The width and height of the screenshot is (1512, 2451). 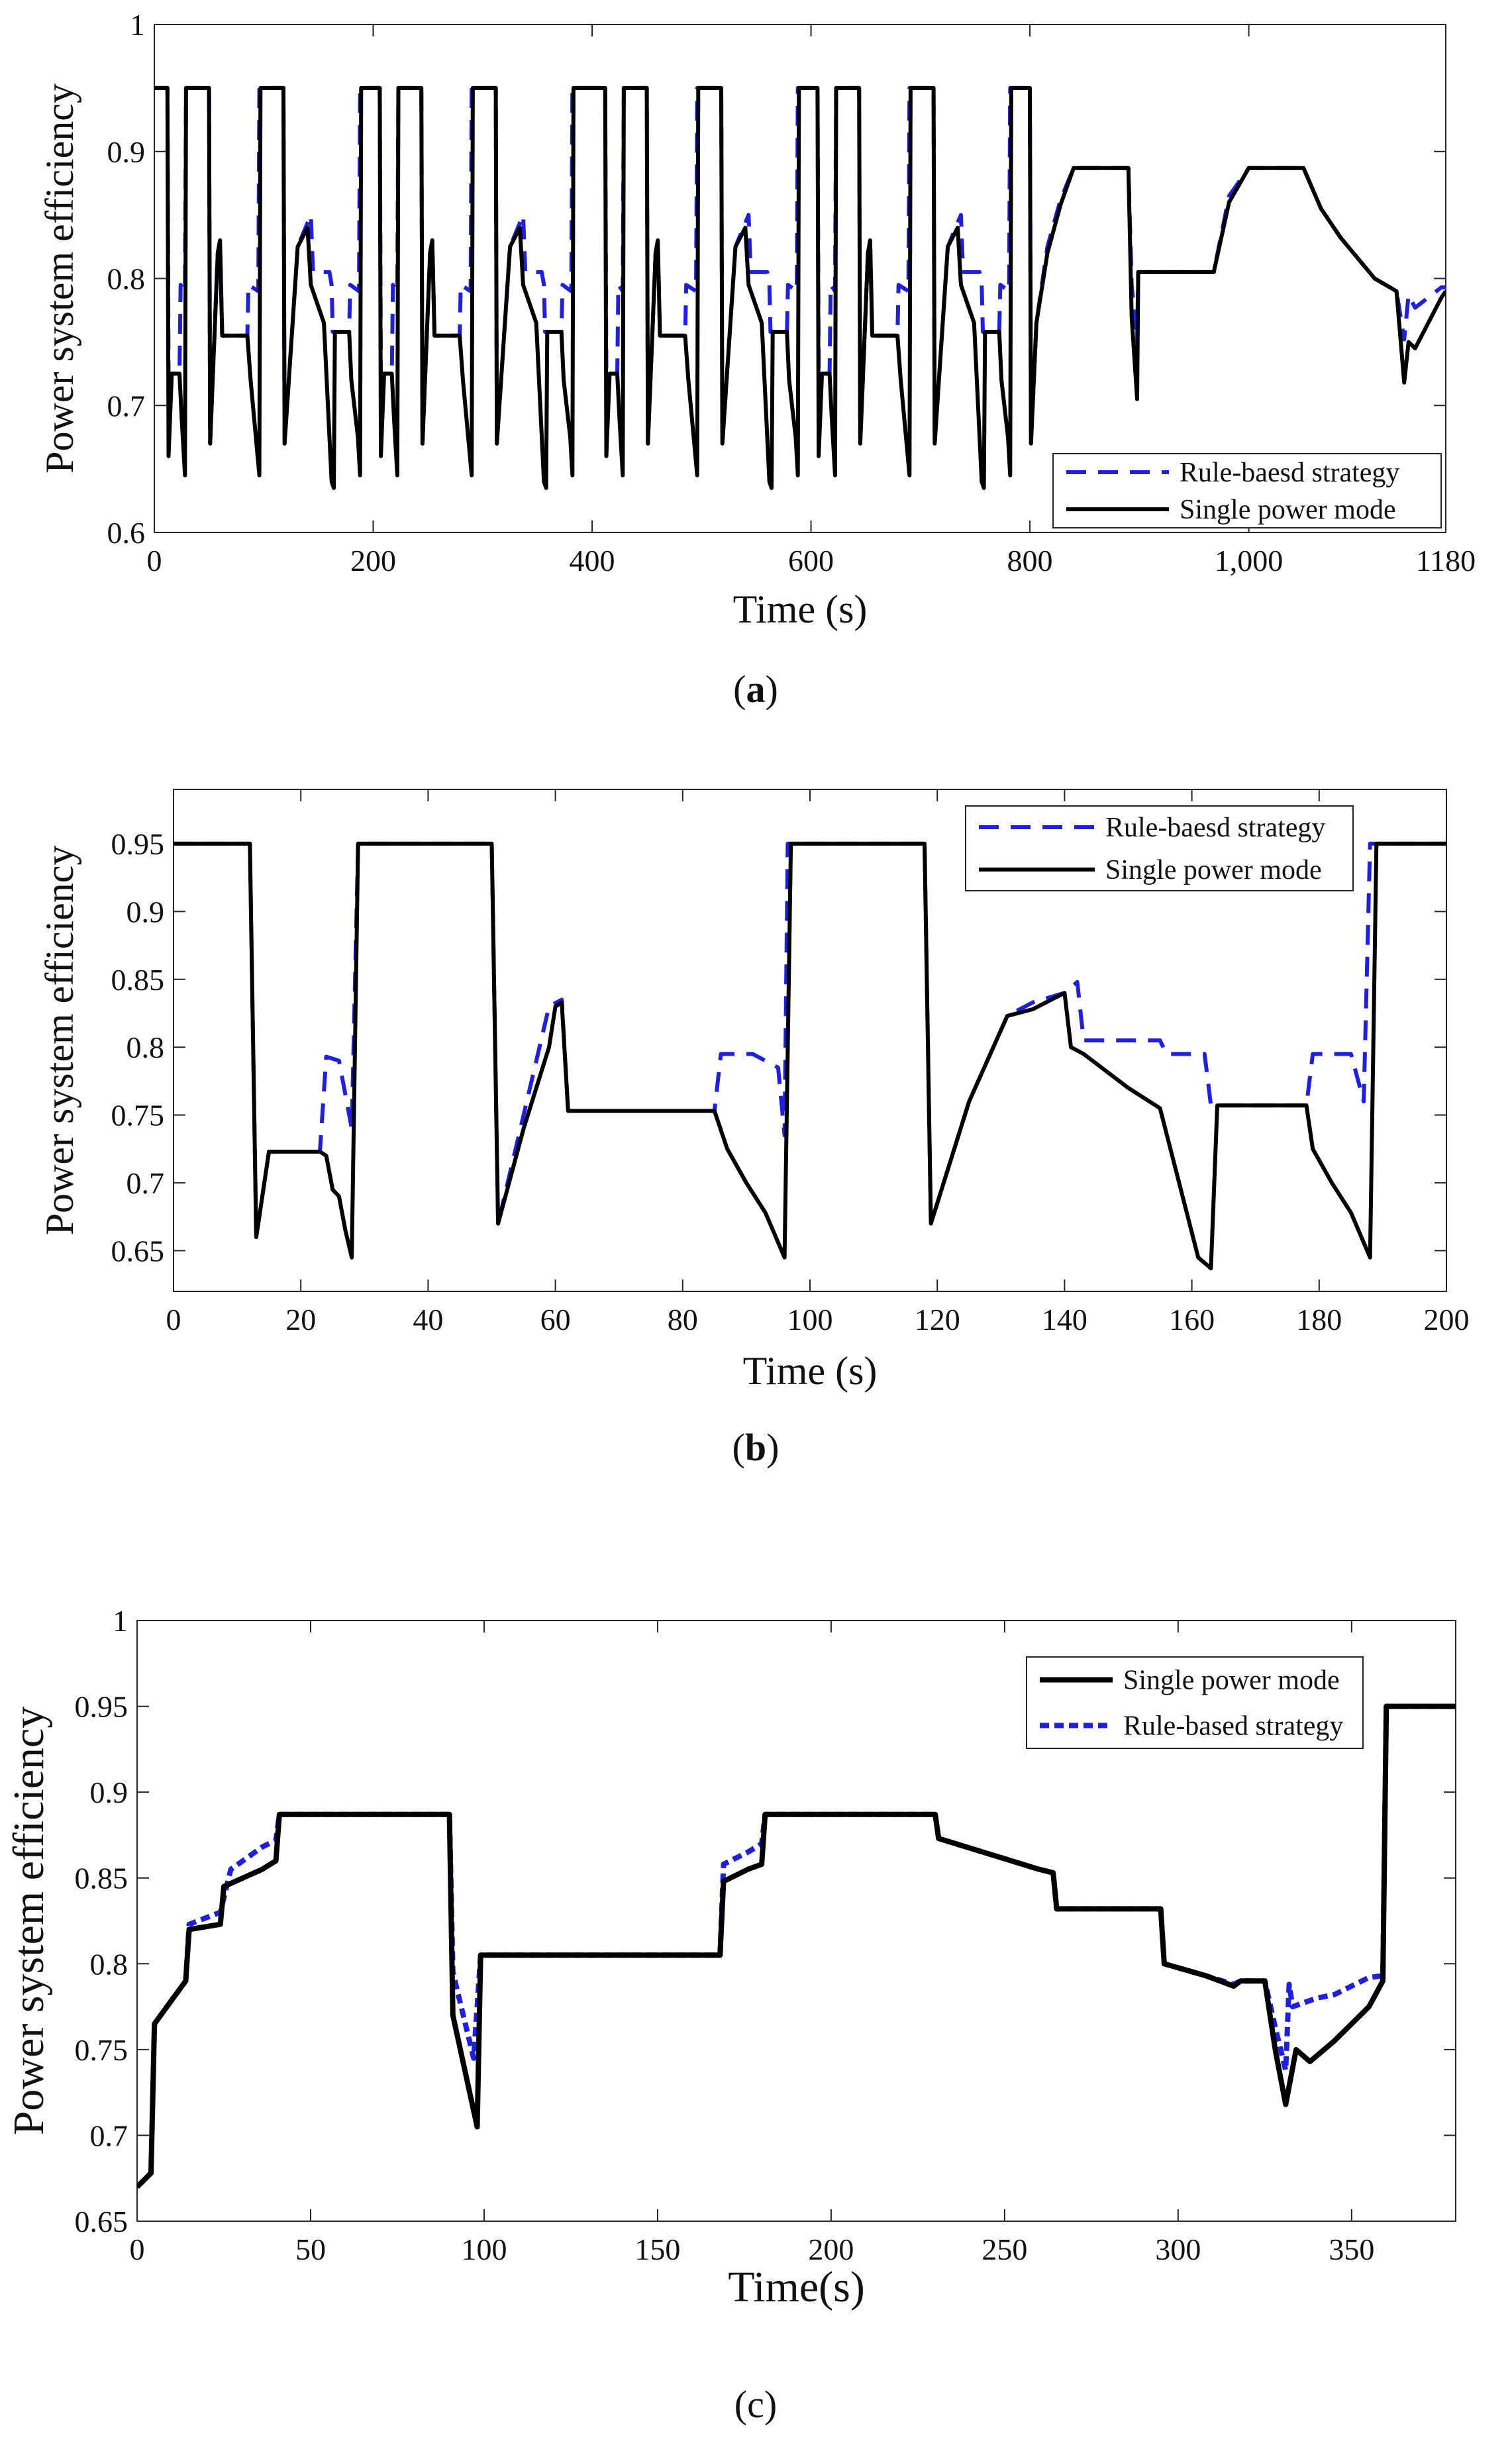 I want to click on chart-a-x-axis-label: Time (s), so click(x=800, y=609).